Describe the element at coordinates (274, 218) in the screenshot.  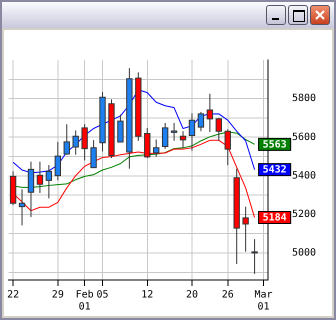
I see `data-label: 5184` at that location.